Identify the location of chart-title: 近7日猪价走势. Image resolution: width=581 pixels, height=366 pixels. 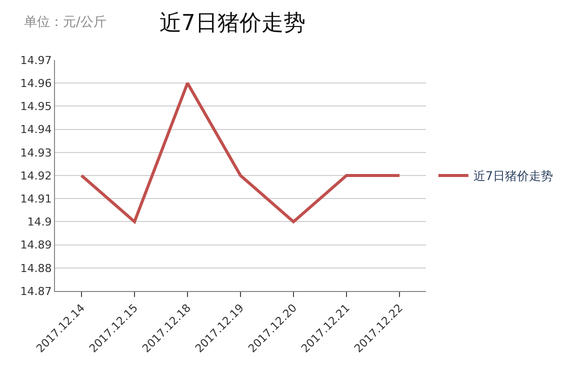
(232, 23).